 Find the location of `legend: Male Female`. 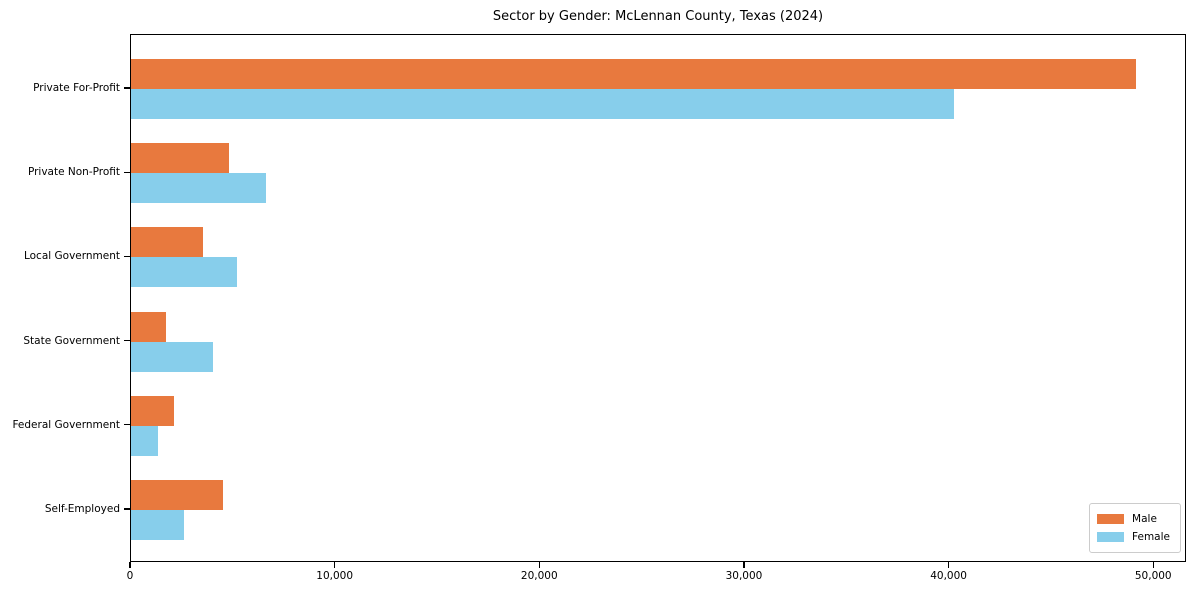

legend: Male Female is located at coordinates (1135, 528).